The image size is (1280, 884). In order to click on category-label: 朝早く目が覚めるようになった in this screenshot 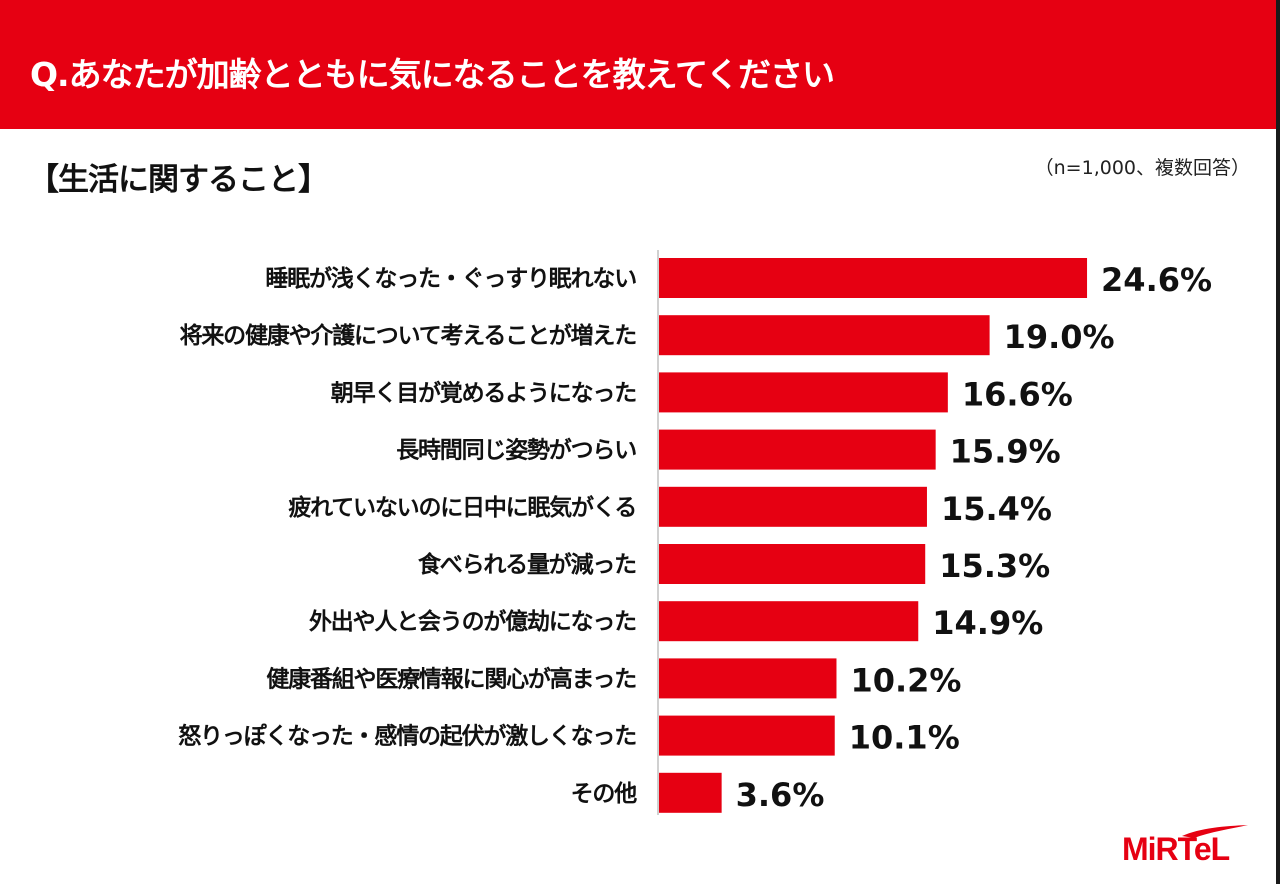, I will do `click(483, 392)`.